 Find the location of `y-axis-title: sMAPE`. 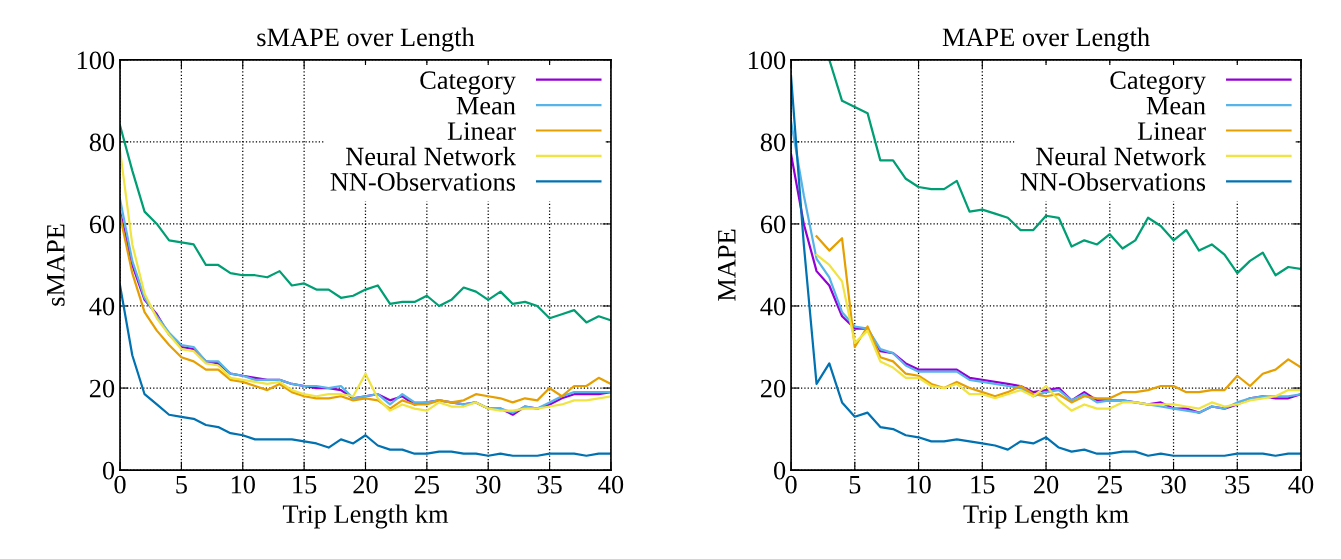

y-axis-title: sMAPE is located at coordinates (55, 265).